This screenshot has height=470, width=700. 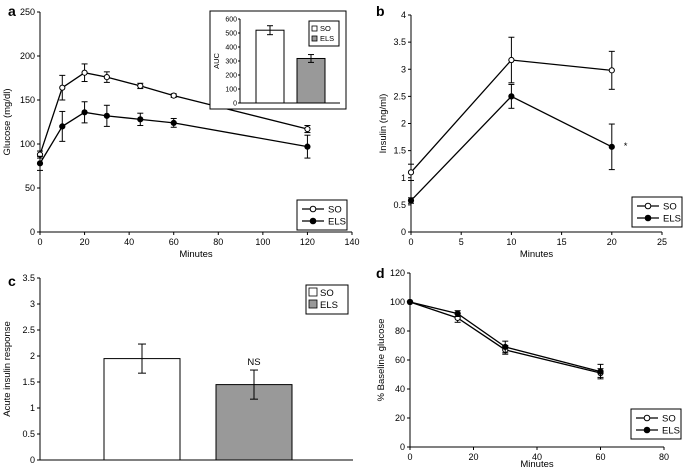 What do you see at coordinates (600, 457) in the screenshot?
I see `x-tick-label: 60` at bounding box center [600, 457].